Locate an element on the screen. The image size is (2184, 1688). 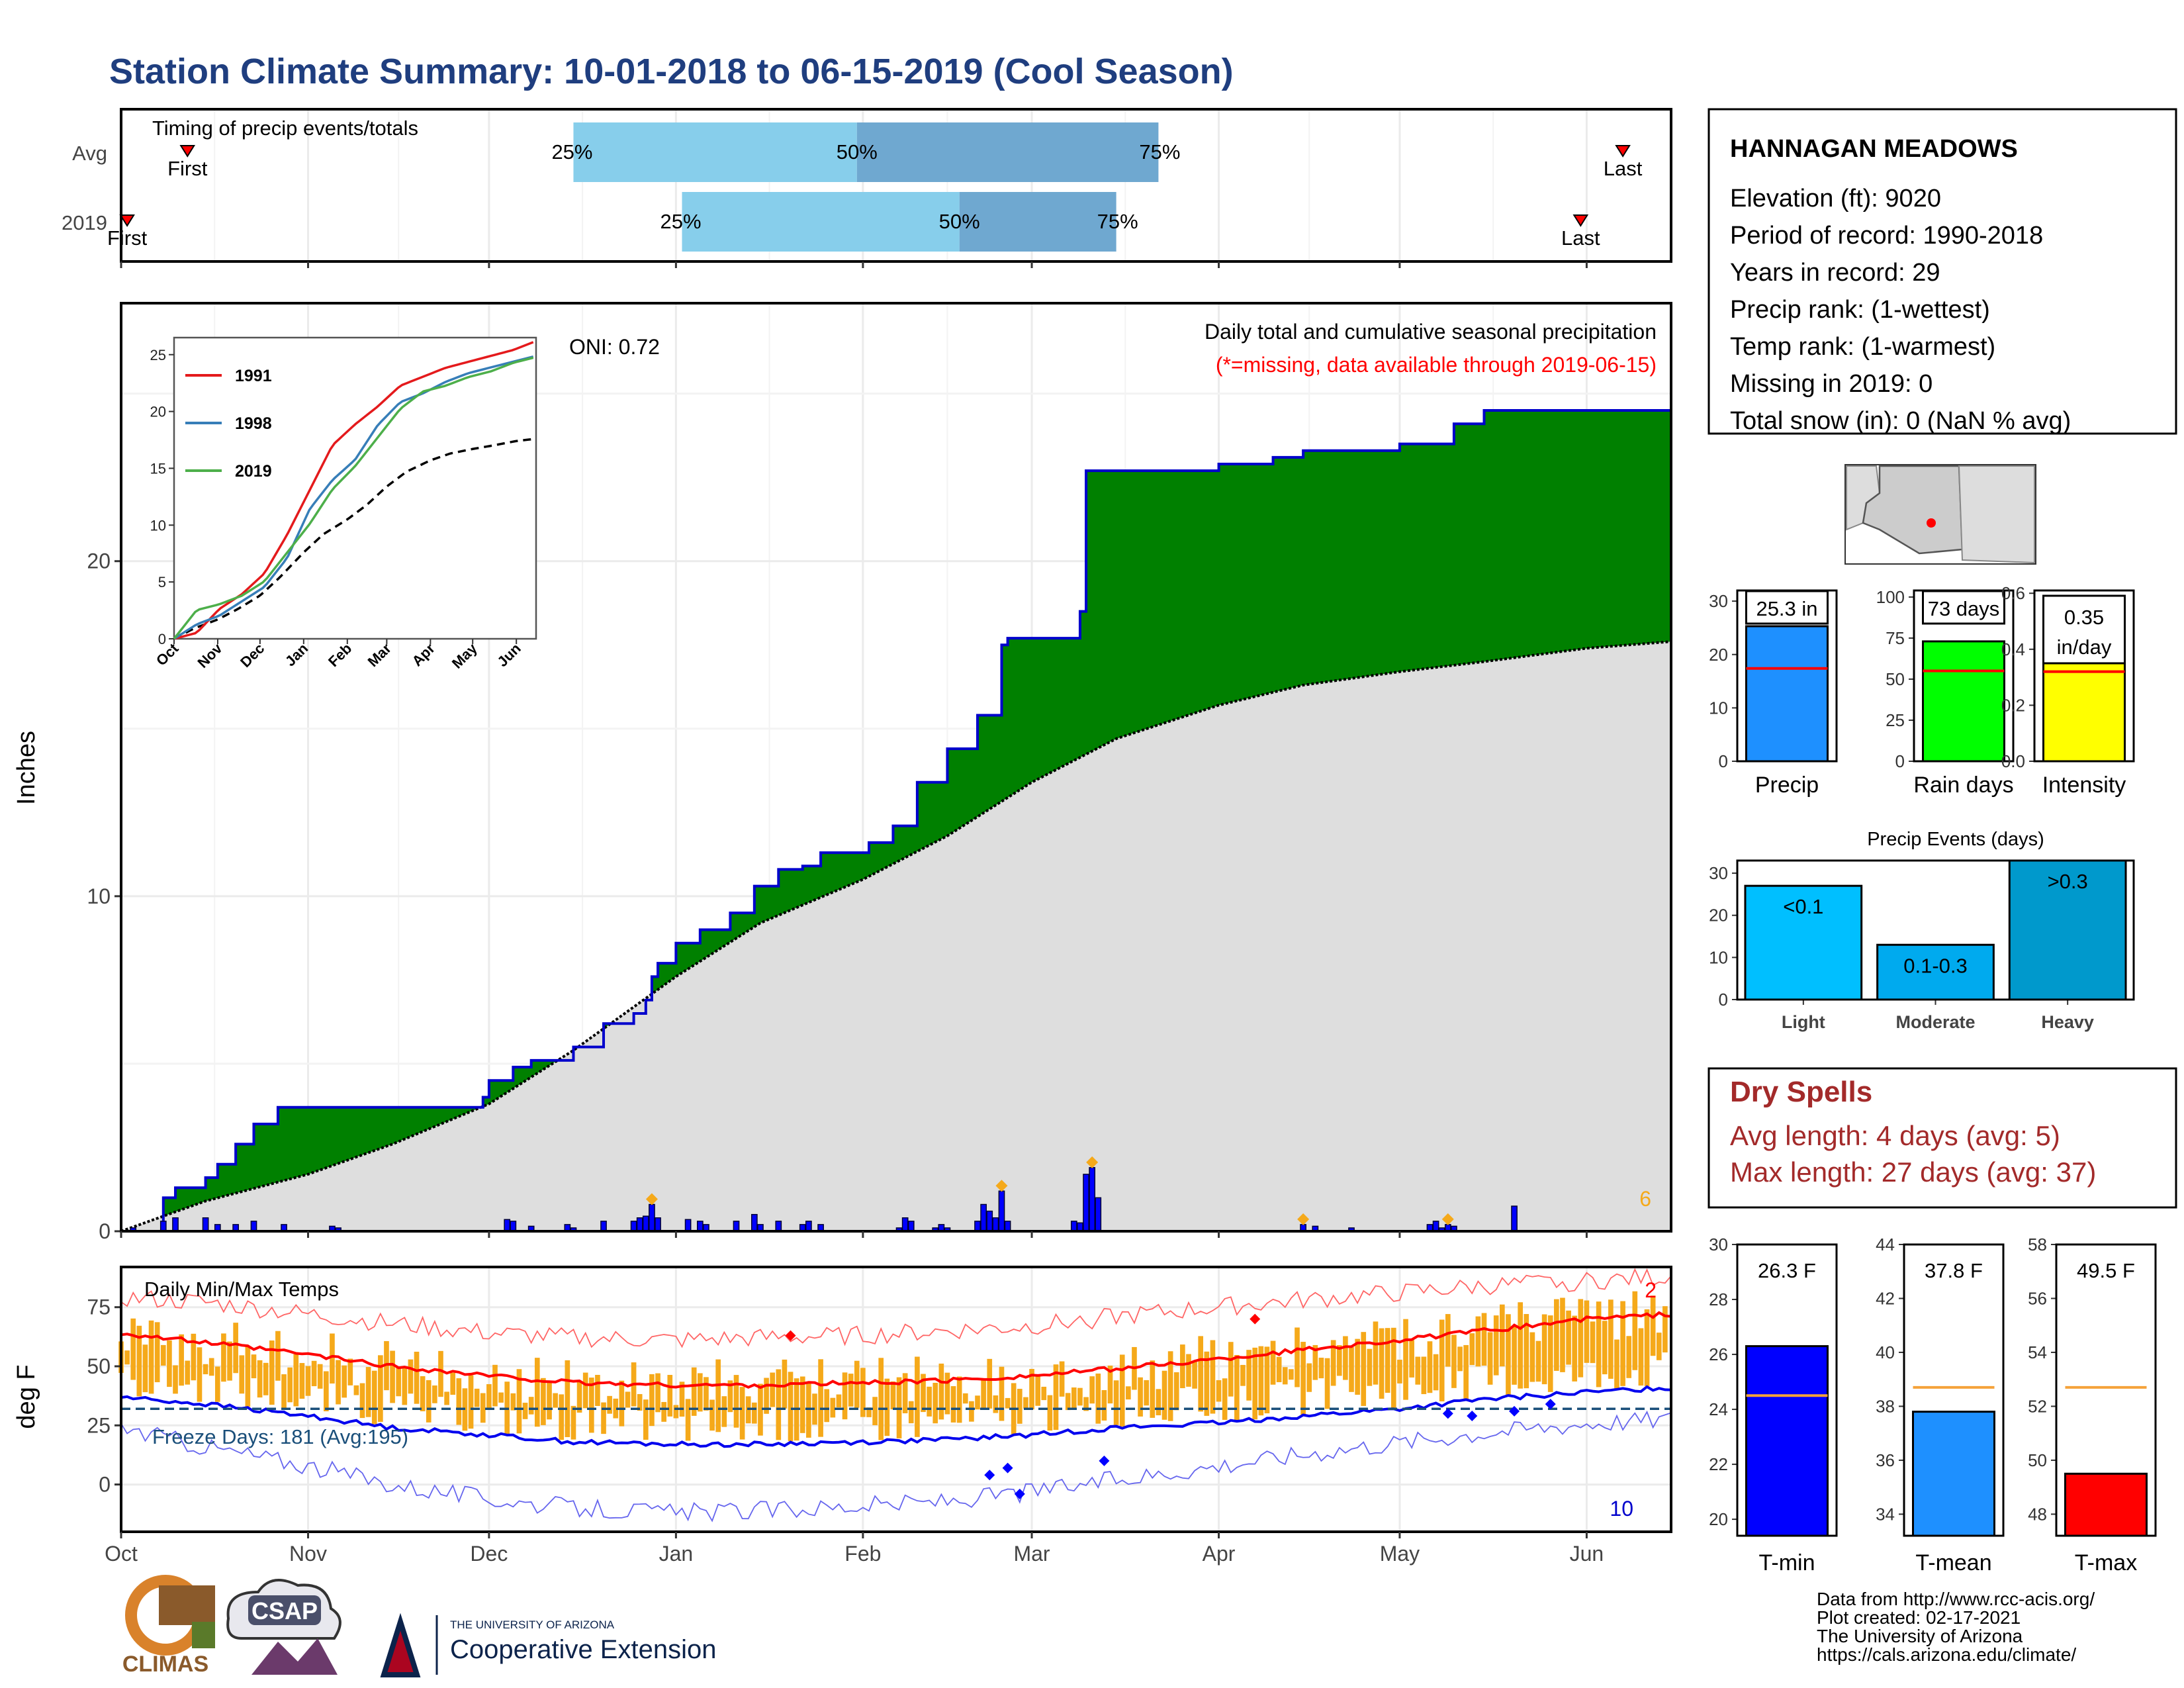
record-min-line is located at coordinates (896, 1466).